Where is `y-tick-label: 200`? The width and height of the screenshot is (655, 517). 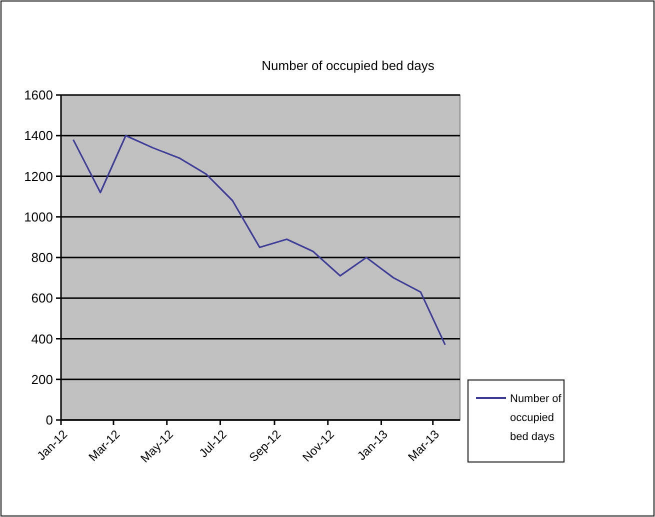 y-tick-label: 200 is located at coordinates (42, 379).